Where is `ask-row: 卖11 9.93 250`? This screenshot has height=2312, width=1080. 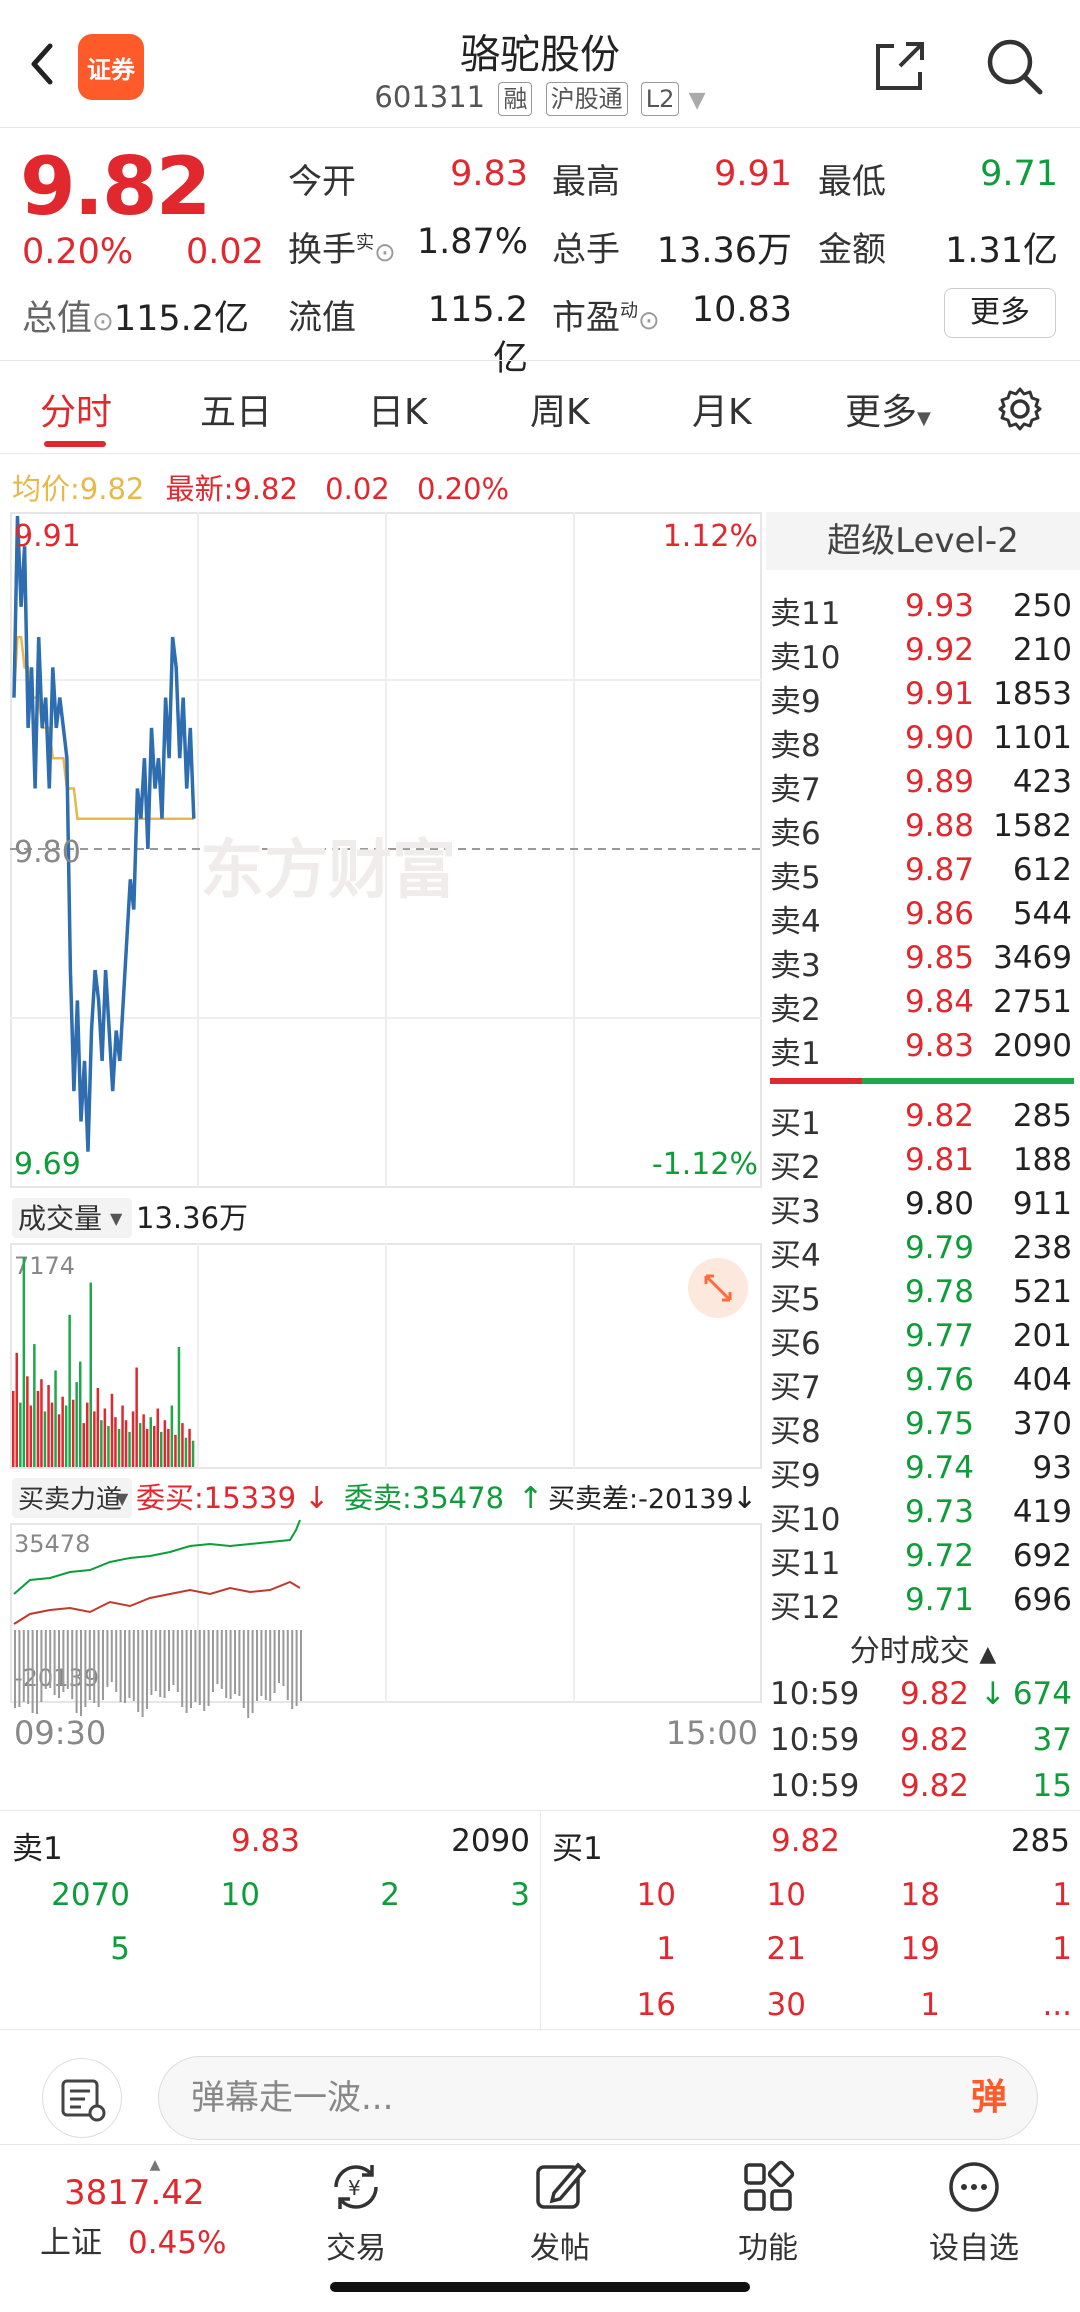 ask-row: 卖11 9.93 250 is located at coordinates (923, 610).